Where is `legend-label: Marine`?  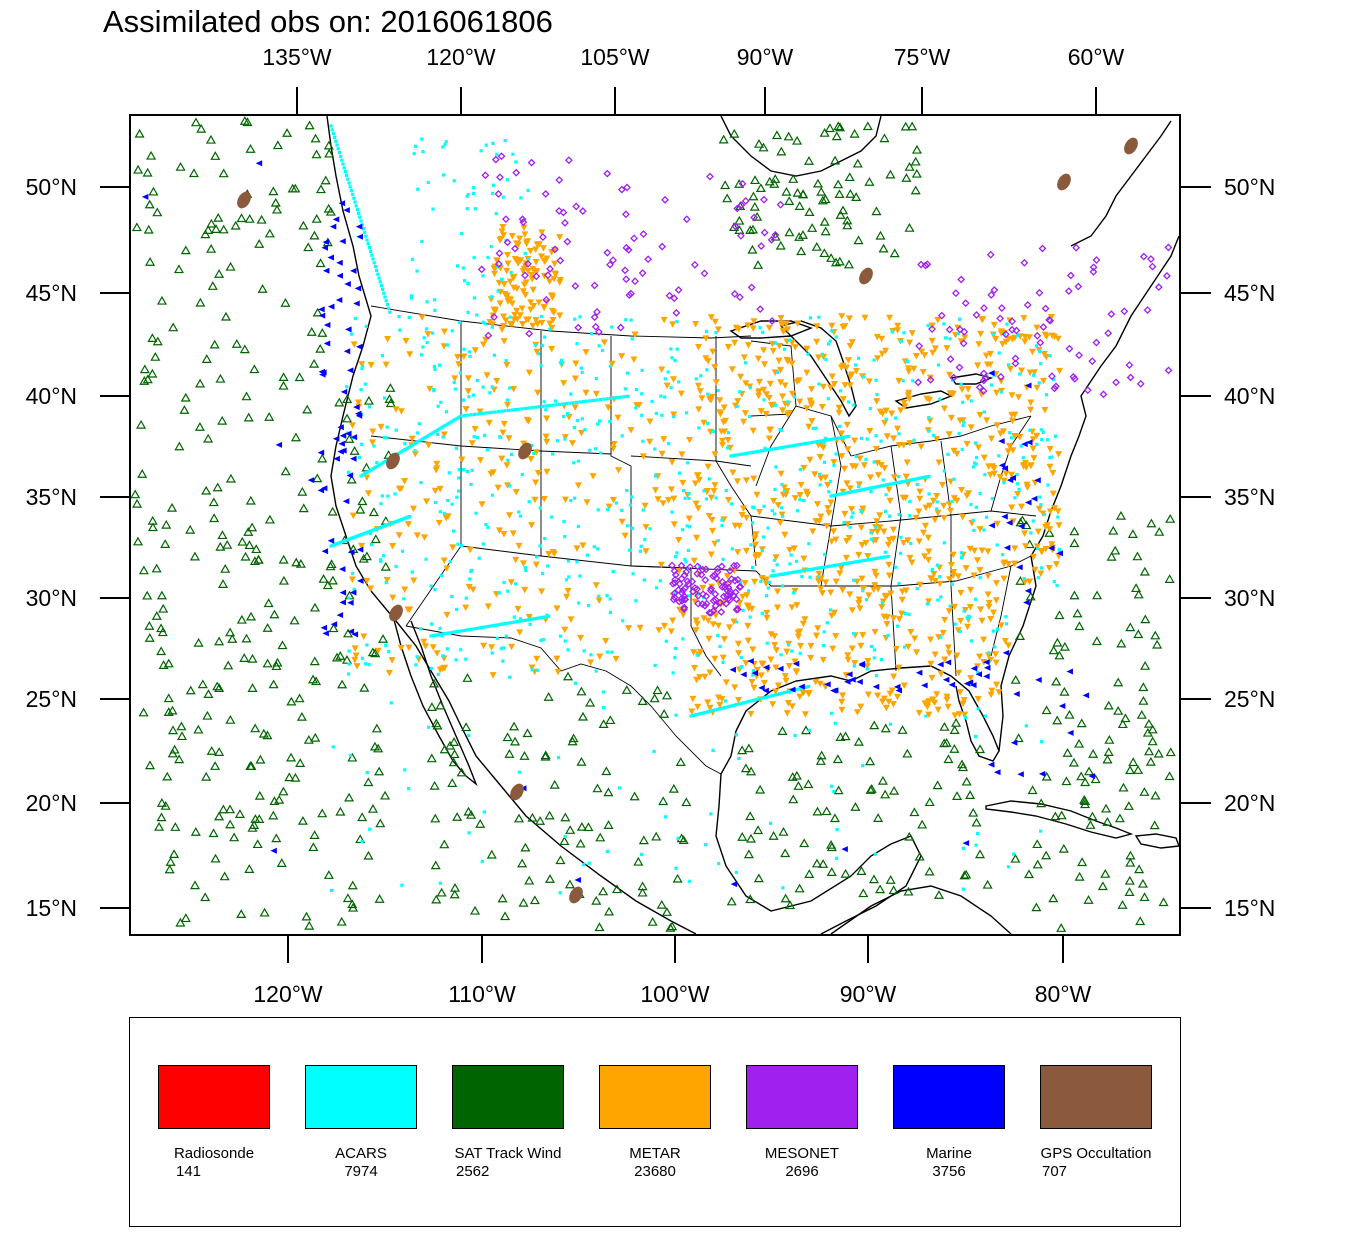 legend-label: Marine is located at coordinates (949, 1153).